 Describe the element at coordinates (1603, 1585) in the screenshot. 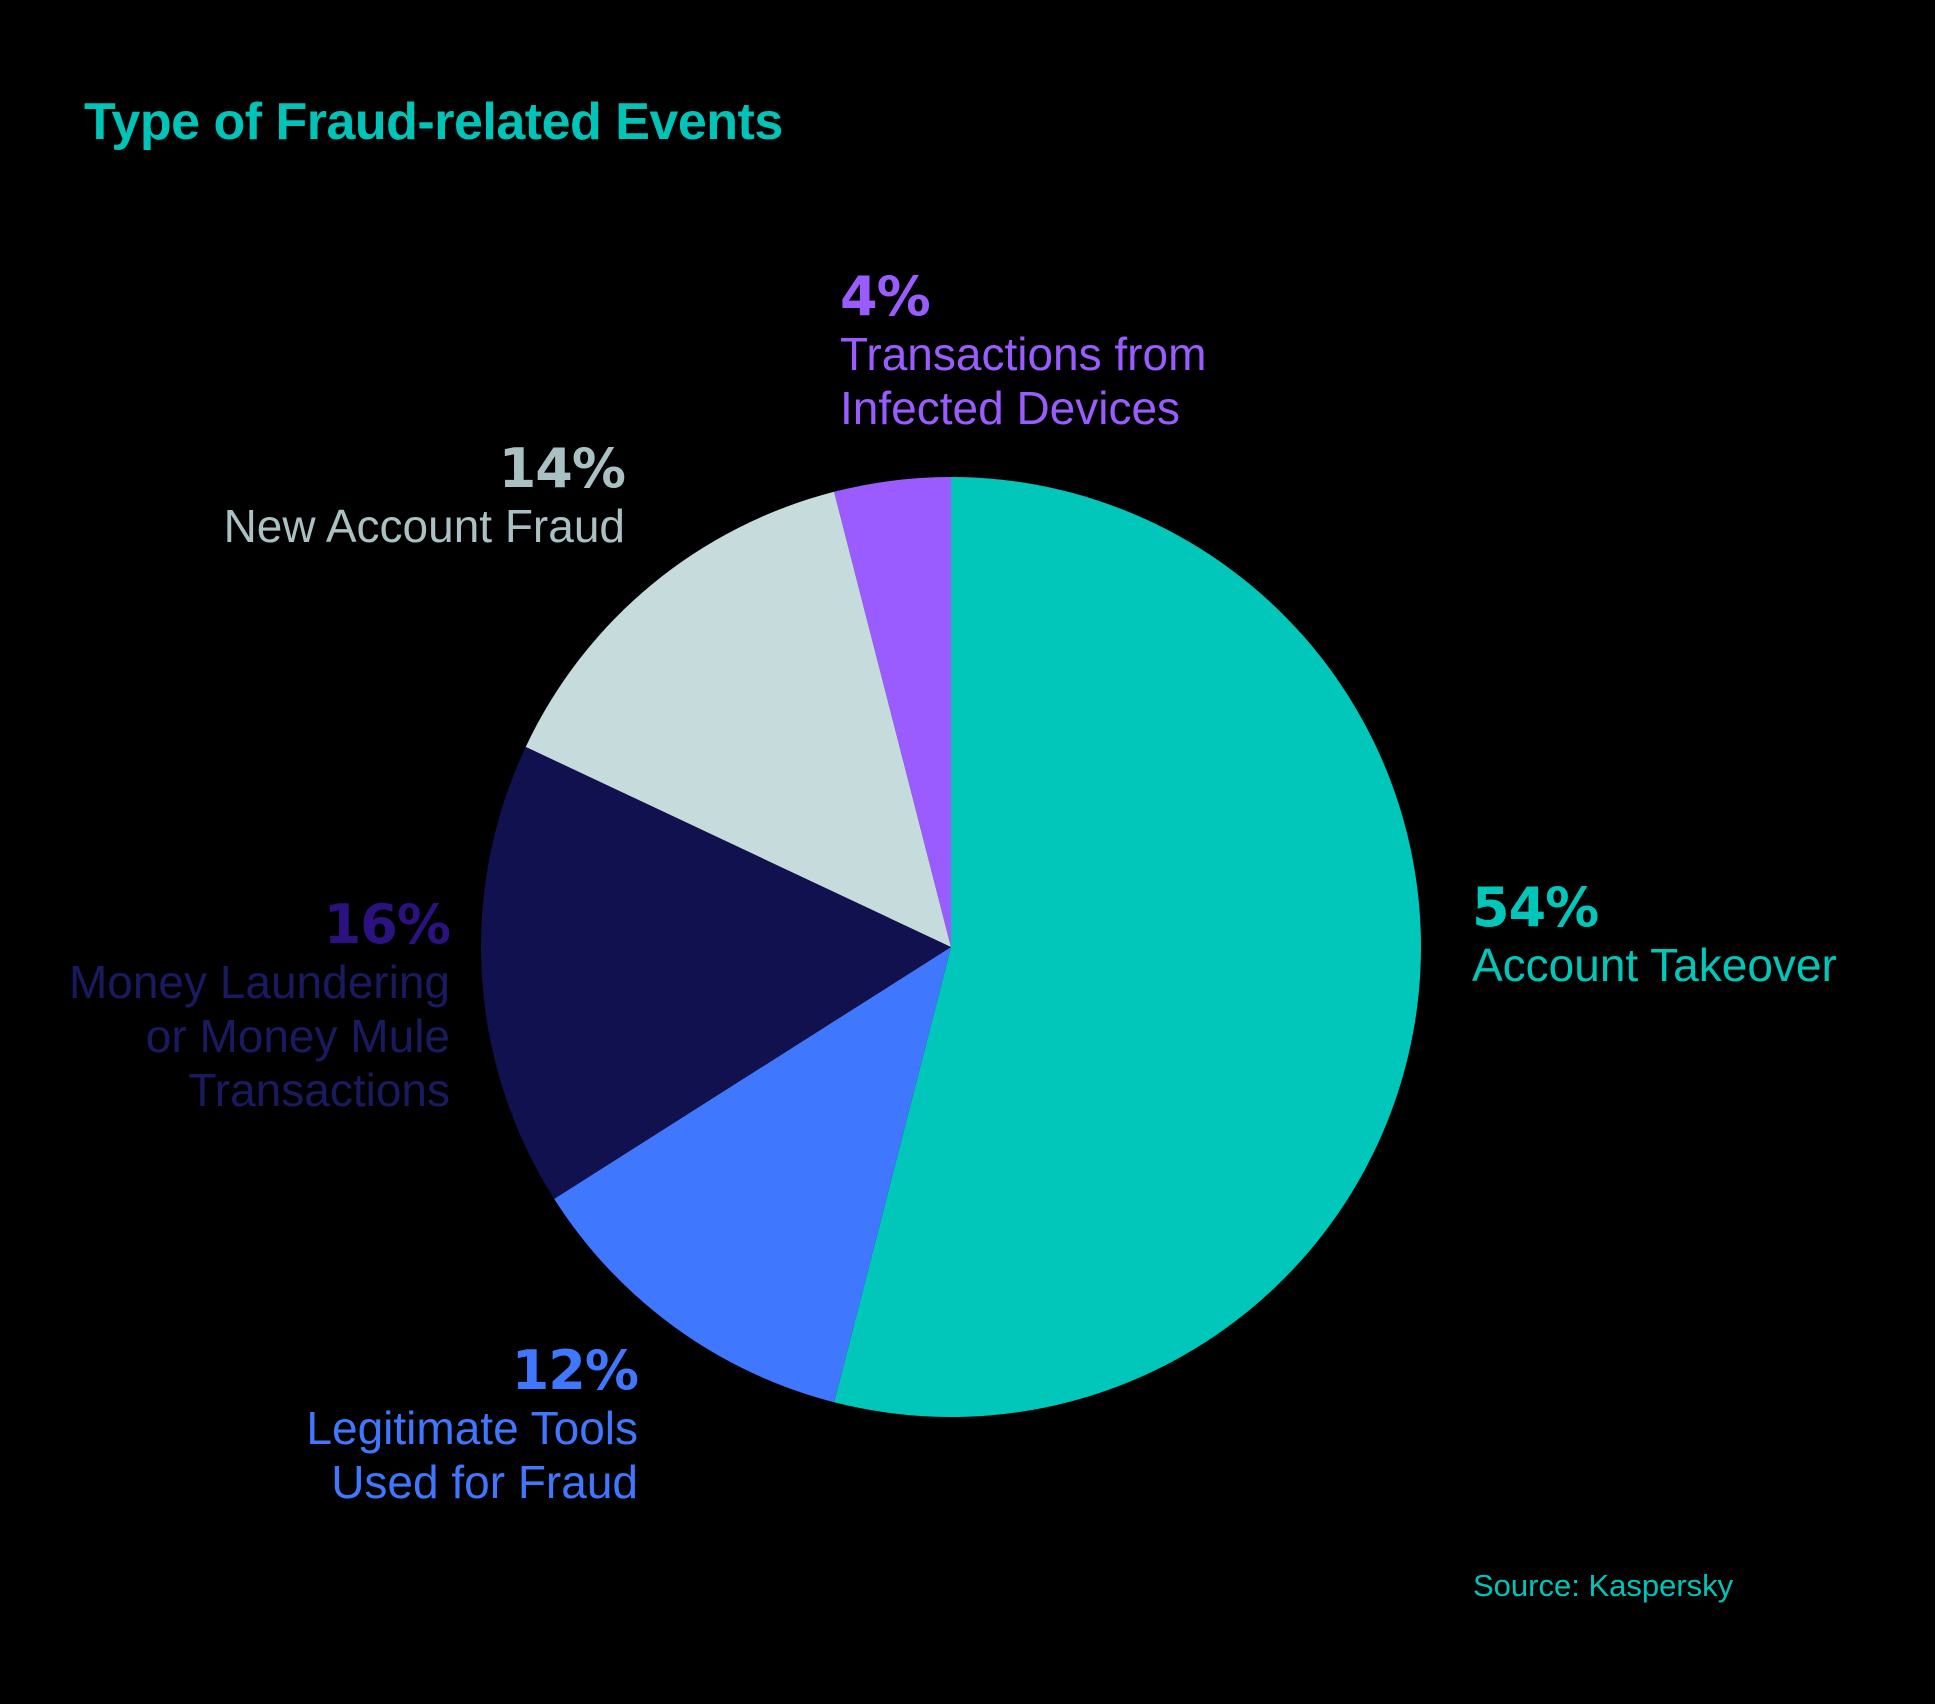

I see `source-note: Source: Kaspersky` at that location.